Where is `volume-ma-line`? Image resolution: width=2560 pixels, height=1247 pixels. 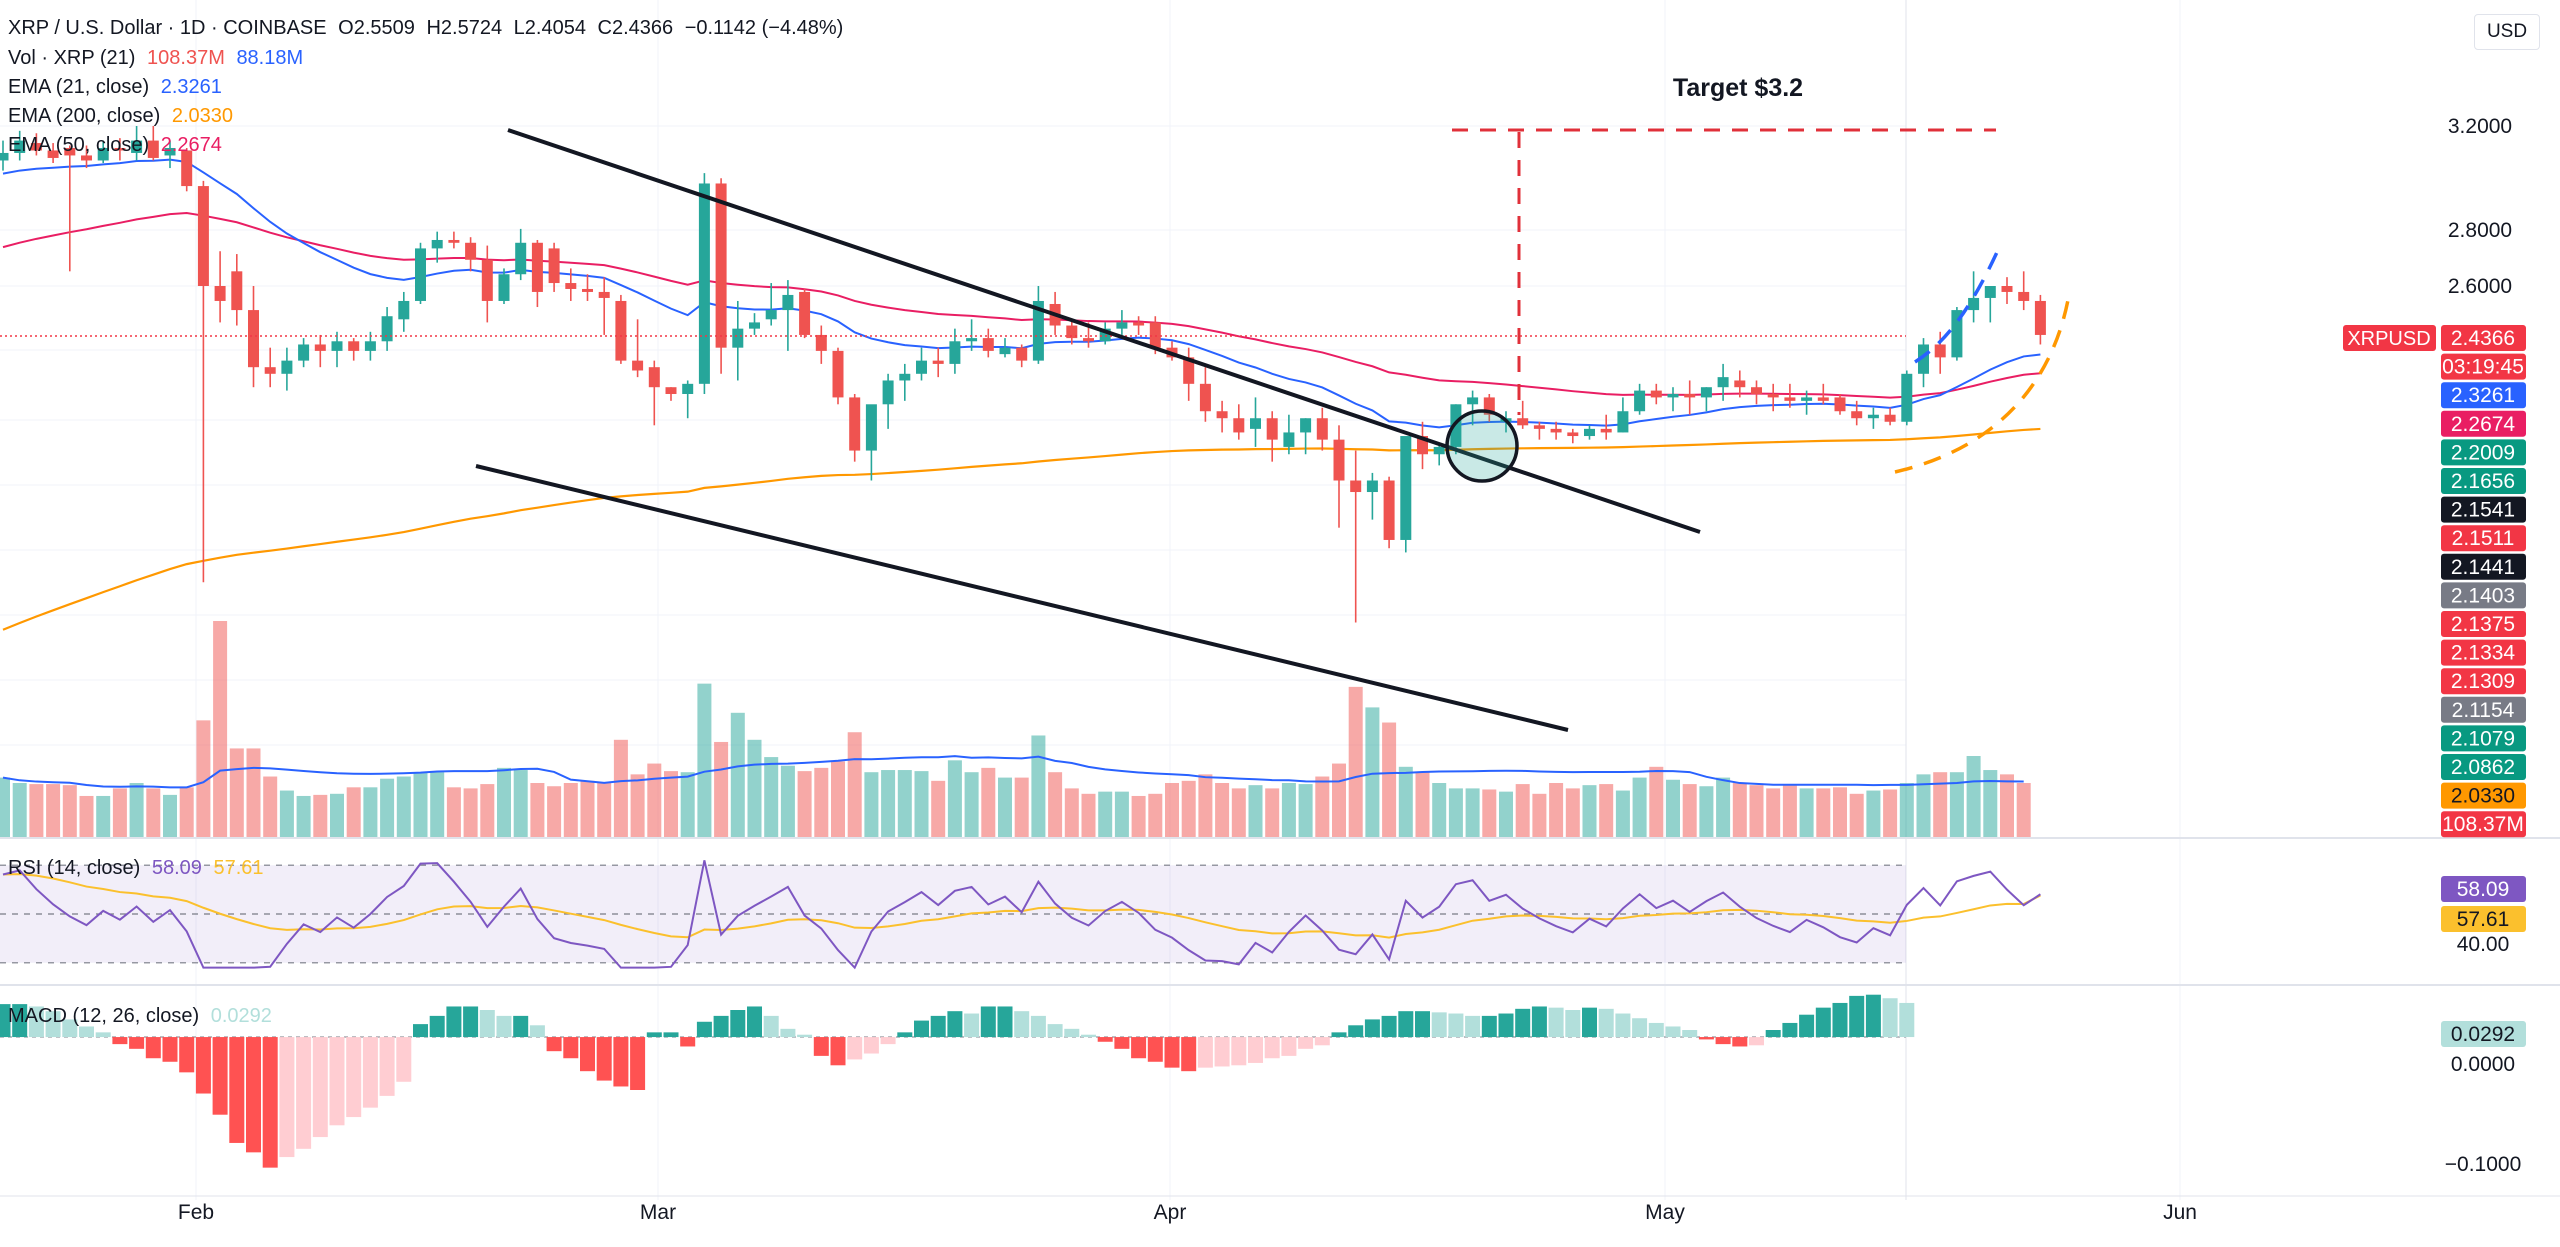 volume-ma-line is located at coordinates (1013, 772).